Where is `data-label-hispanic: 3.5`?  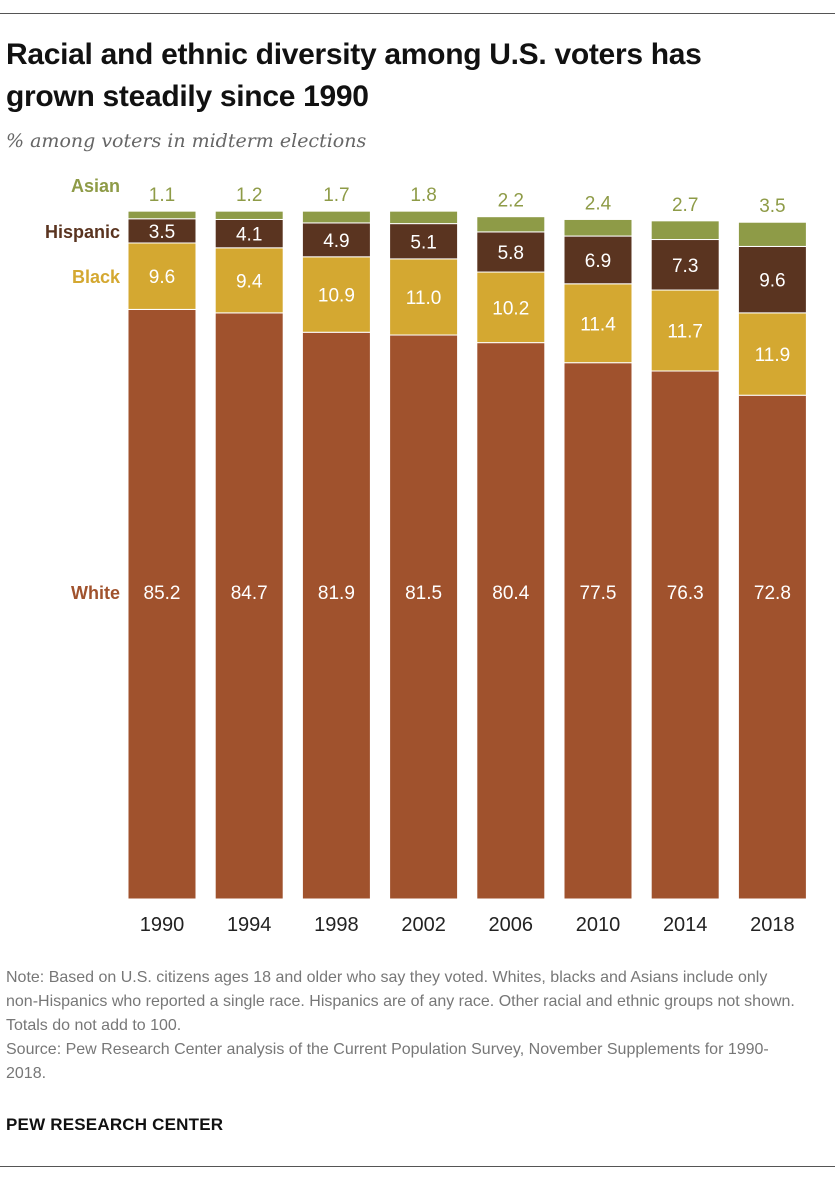
data-label-hispanic: 3.5 is located at coordinates (162, 232).